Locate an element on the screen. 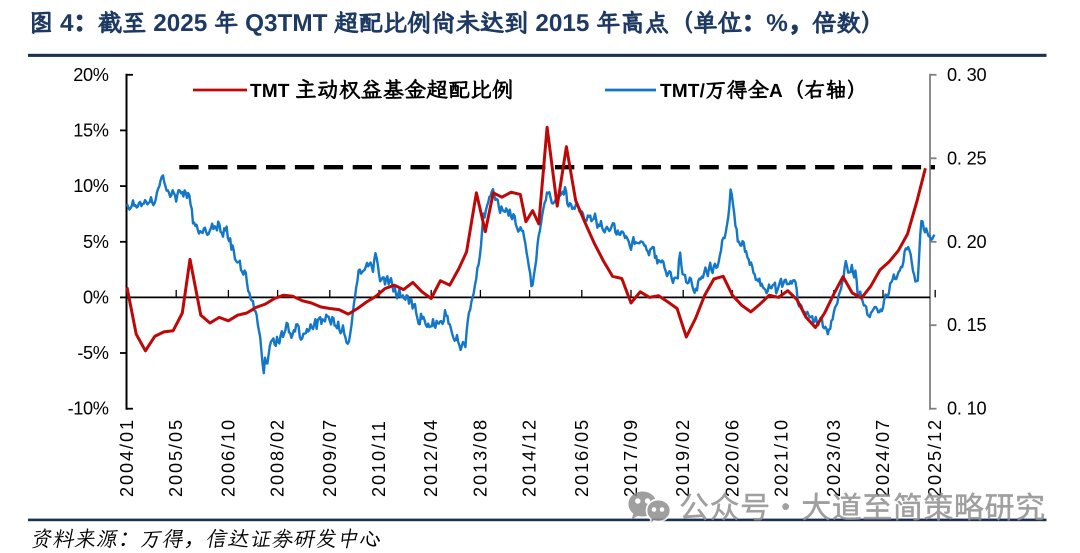 The image size is (1080, 553). svg-text: 2017/09 is located at coordinates (631, 457).